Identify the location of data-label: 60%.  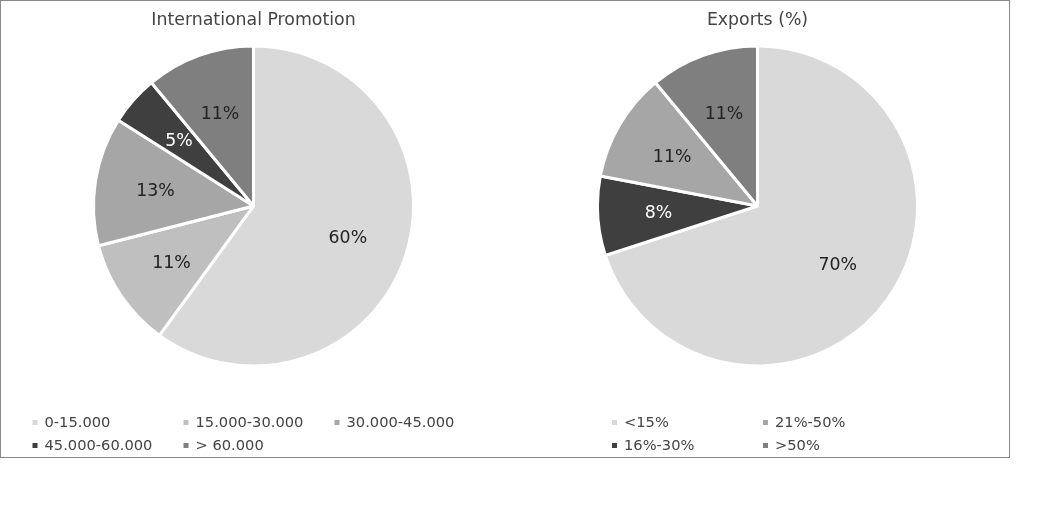
(348, 236).